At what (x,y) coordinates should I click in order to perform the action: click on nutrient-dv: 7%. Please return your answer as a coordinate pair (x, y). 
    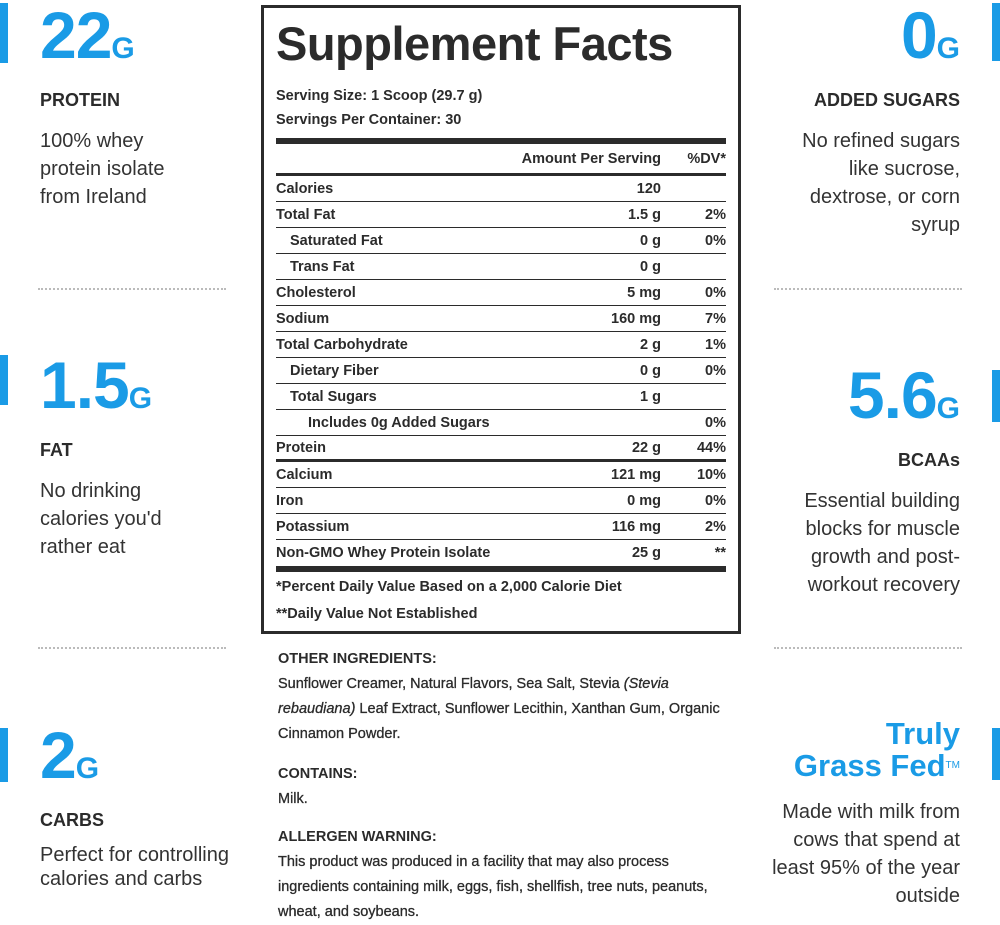
    Looking at the image, I should click on (715, 318).